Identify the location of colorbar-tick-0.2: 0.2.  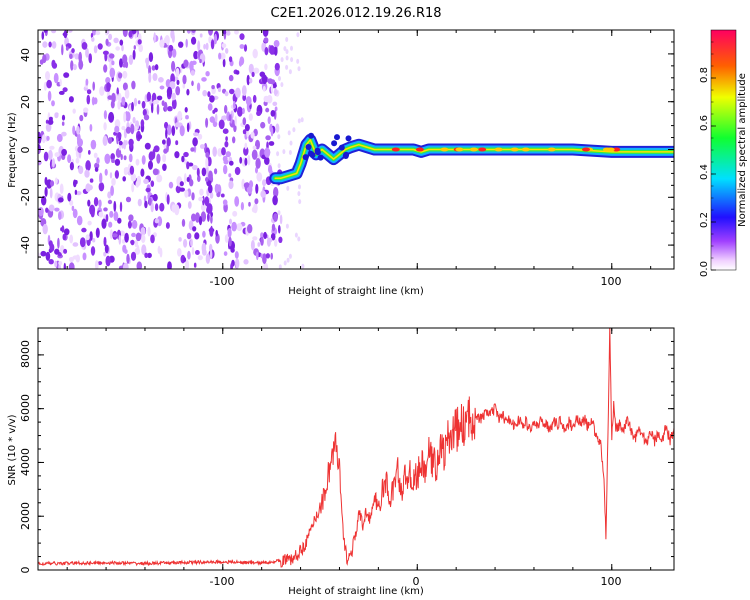
(704, 220).